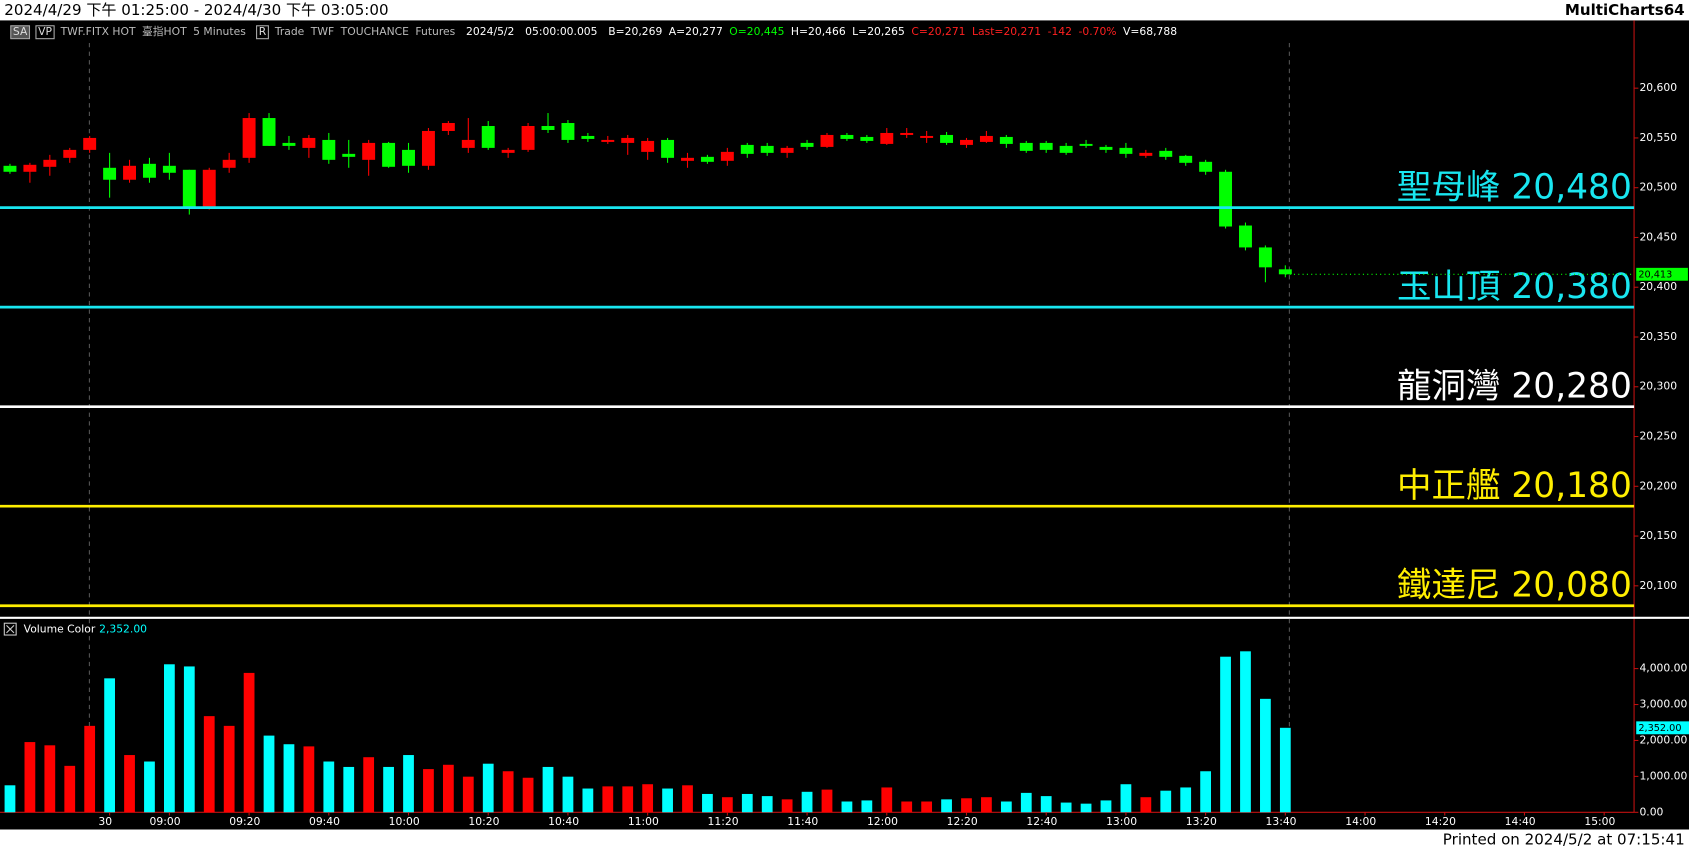 The height and width of the screenshot is (851, 1689). Describe the element at coordinates (219, 31) in the screenshot. I see `toolbar-item: 5 Minutes` at that location.